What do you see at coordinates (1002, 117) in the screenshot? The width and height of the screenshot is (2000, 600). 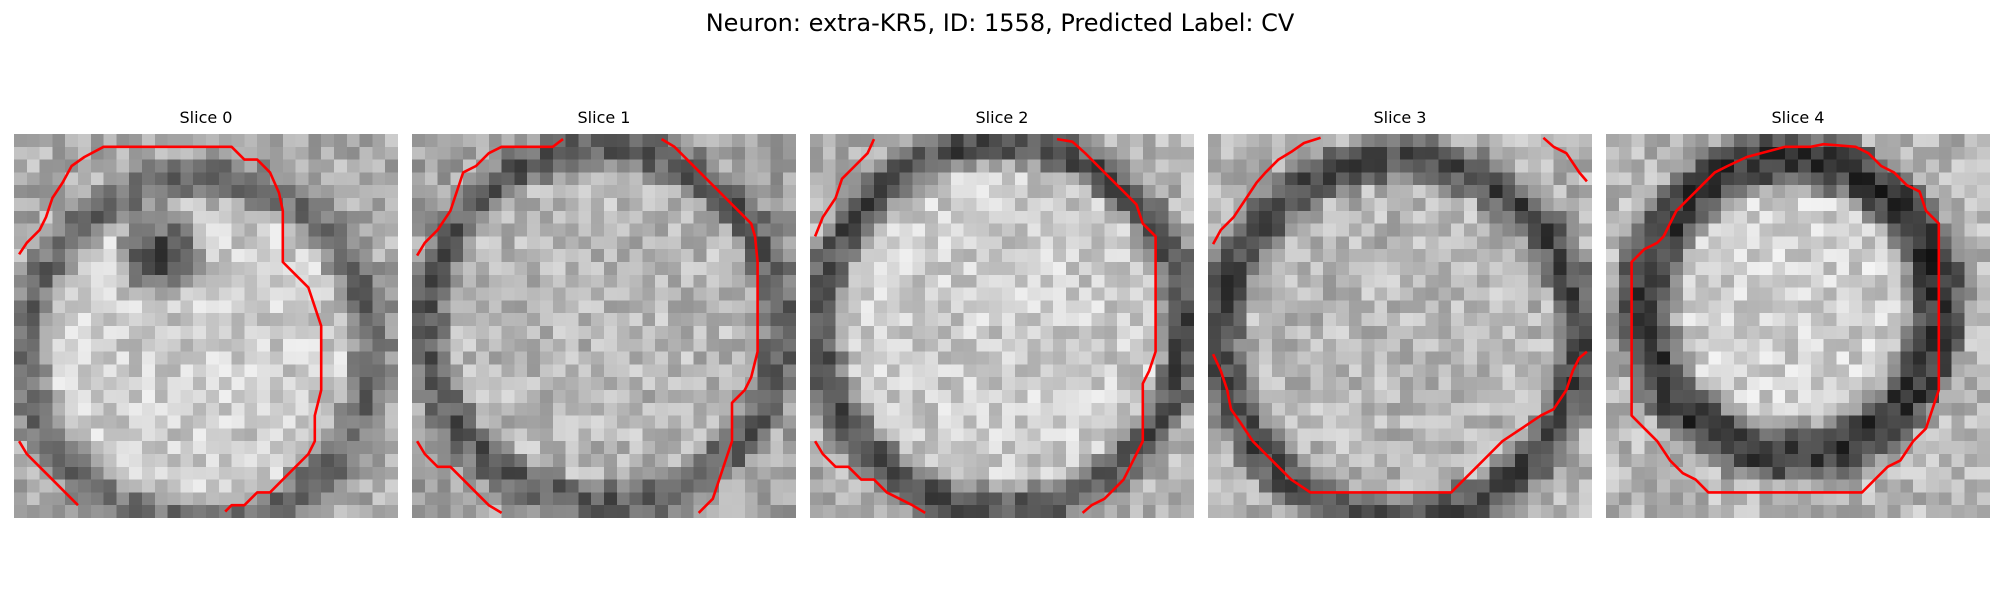 I see `slice-title-2: Slice 2` at bounding box center [1002, 117].